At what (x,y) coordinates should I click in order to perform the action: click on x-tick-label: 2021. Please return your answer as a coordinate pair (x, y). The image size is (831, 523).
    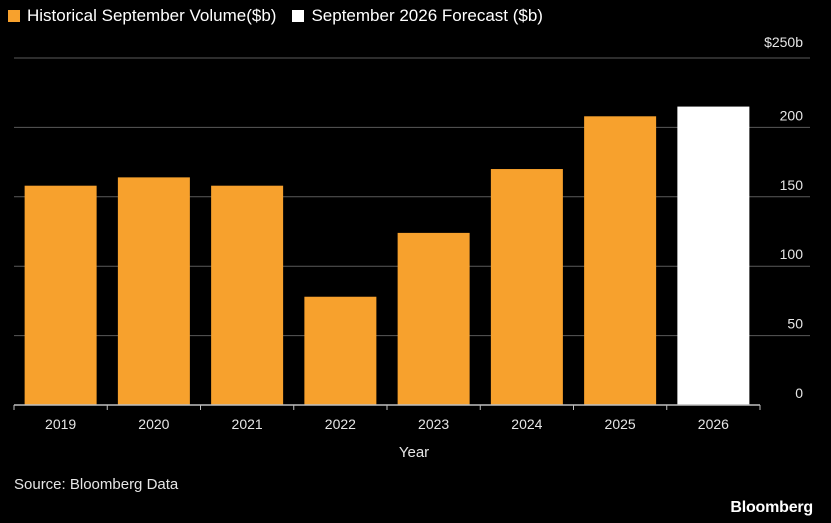
    Looking at the image, I should click on (247, 424).